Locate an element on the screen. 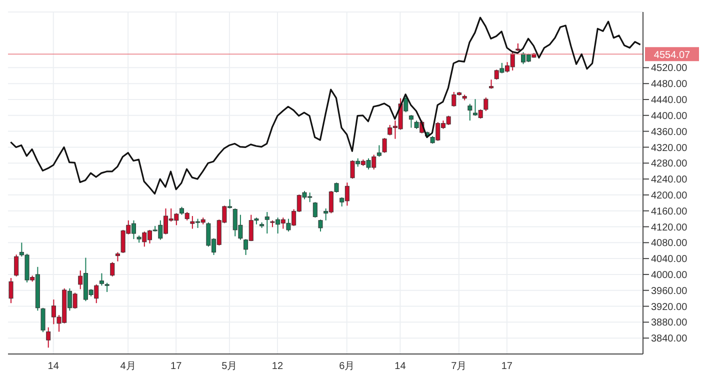 The image size is (705, 382). y-tick-label: 4440.00 is located at coordinates (669, 100).